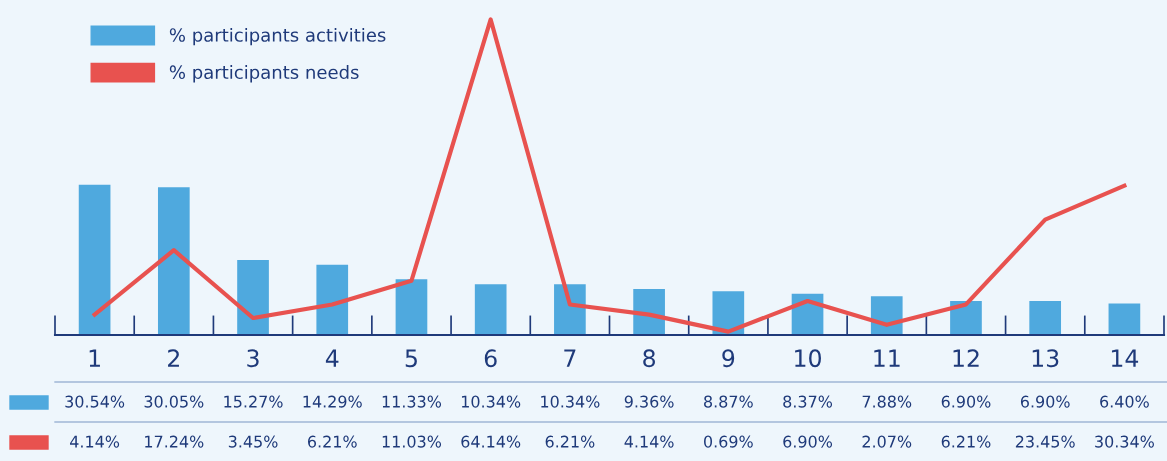 Image resolution: width=1167 pixels, height=461 pixels. Describe the element at coordinates (649, 358) in the screenshot. I see `x-tick-label: 8` at that location.